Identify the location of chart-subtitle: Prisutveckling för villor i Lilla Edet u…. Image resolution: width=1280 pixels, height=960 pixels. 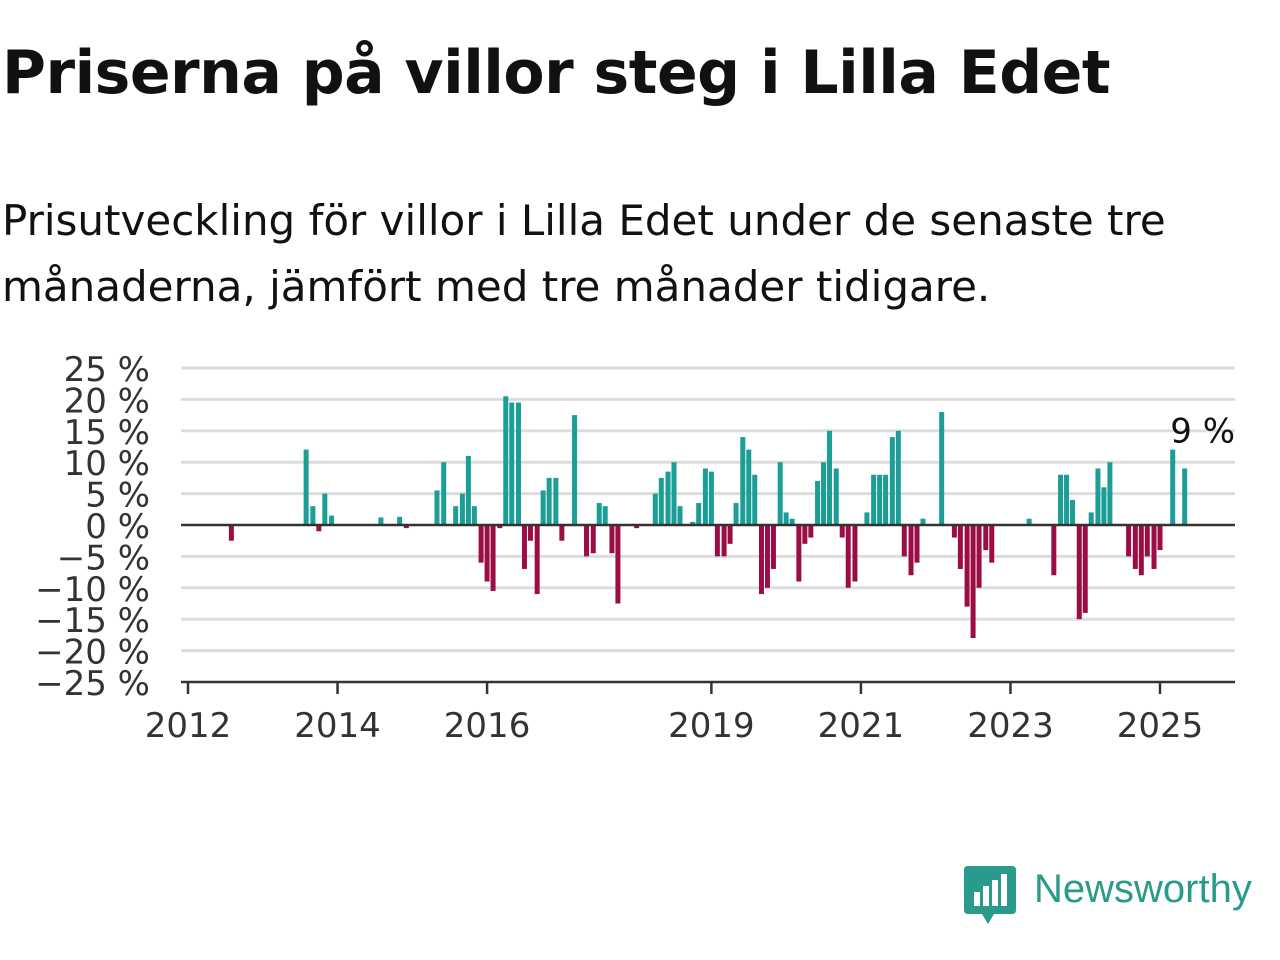
(584, 253).